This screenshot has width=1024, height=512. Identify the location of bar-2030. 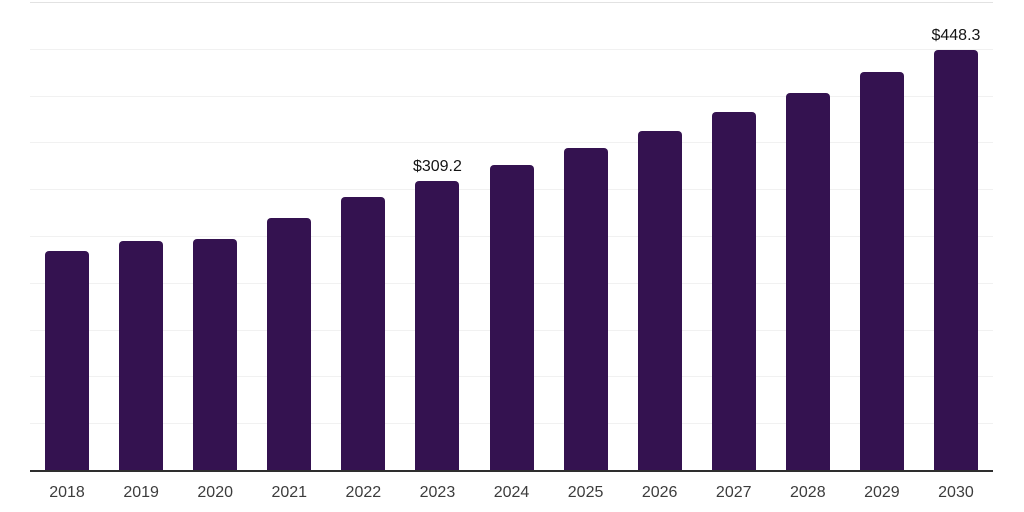
(955, 260).